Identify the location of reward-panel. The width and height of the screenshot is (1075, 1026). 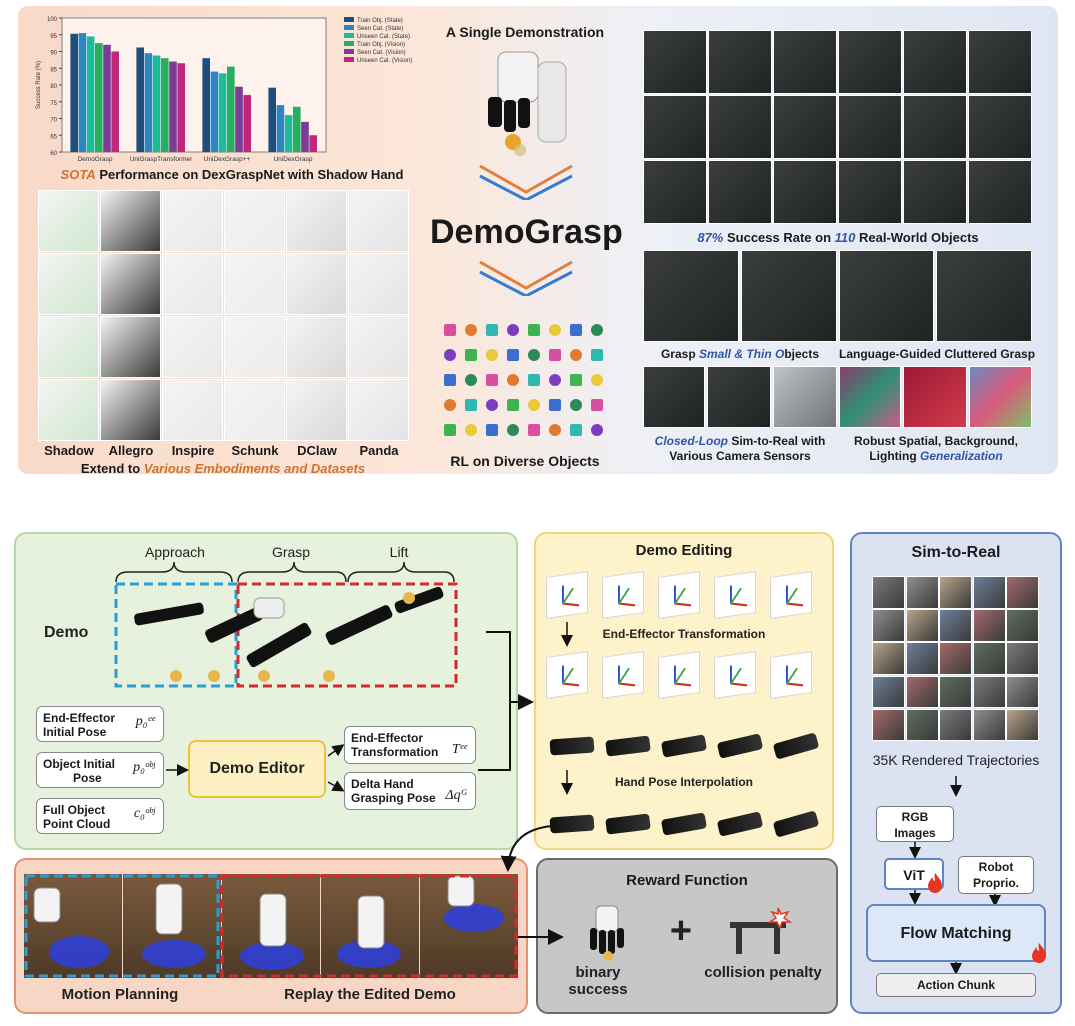
(687, 936).